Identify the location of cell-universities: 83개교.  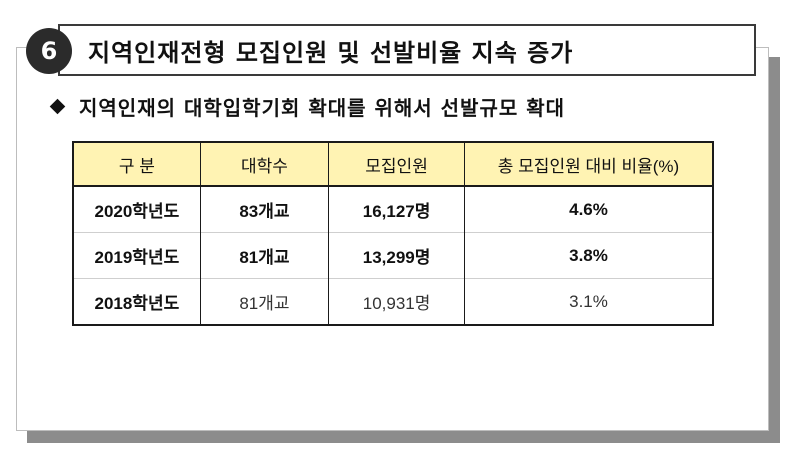
(264, 209).